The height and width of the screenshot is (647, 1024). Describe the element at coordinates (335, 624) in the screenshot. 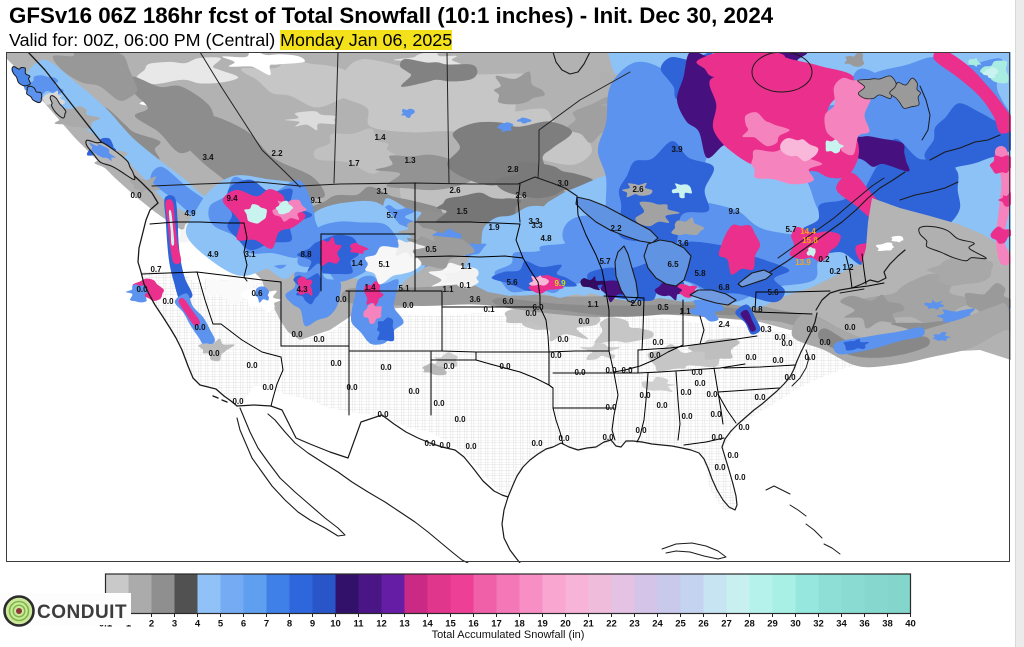

I see `svg-text: 10` at that location.